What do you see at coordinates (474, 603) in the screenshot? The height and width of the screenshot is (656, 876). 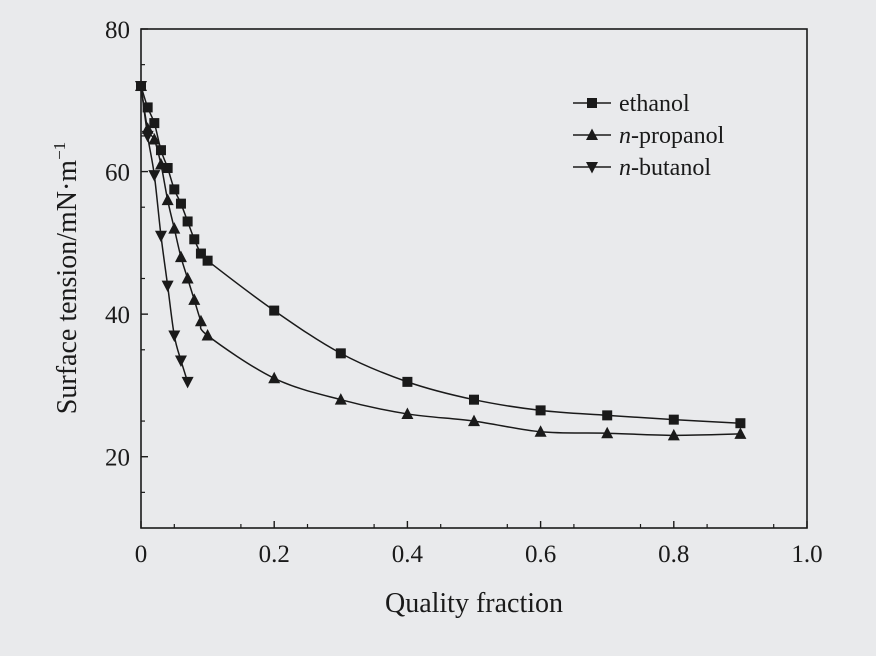 I see `x-axis-title: Quality fraction` at bounding box center [474, 603].